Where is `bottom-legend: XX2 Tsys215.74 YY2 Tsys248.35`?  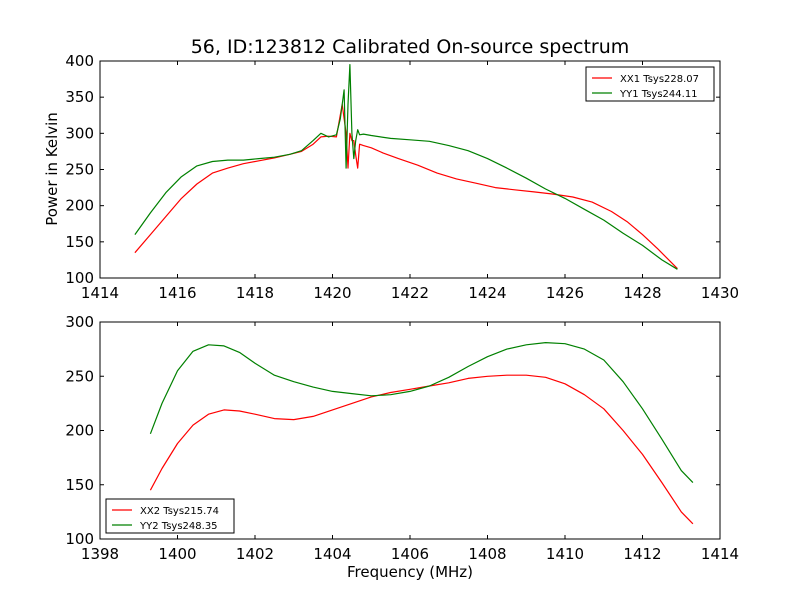
bottom-legend: XX2 Tsys215.74 YY2 Tsys248.35 is located at coordinates (170, 516).